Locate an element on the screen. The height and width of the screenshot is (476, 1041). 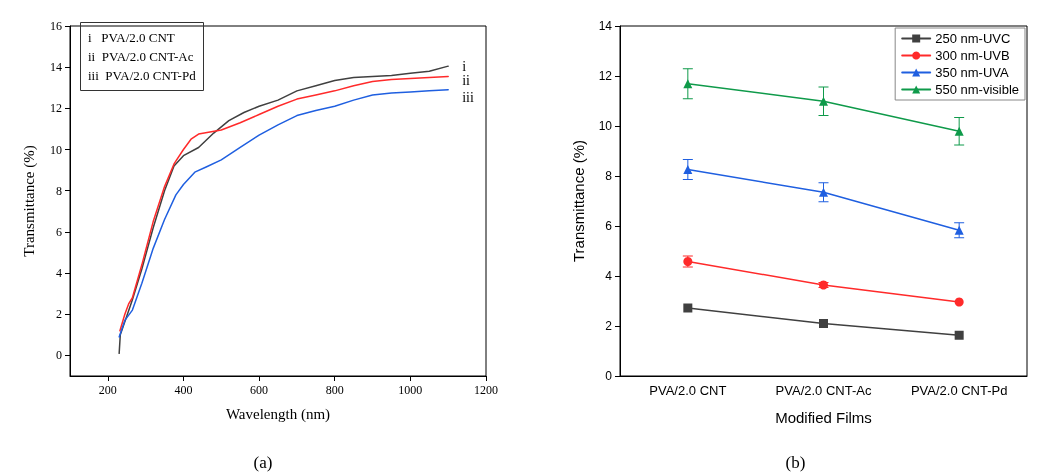
series-label: ii is located at coordinates (466, 80).